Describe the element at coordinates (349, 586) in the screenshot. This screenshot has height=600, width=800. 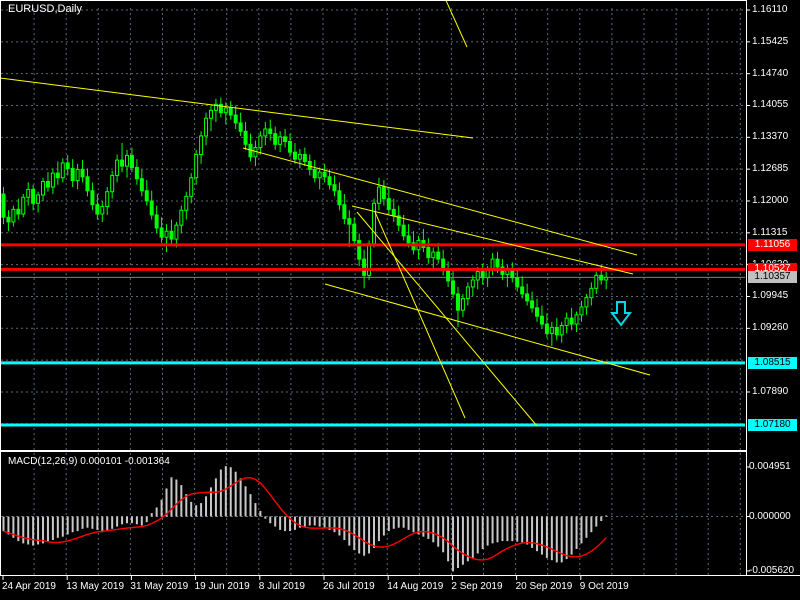
I see `date-axis-label: 26 Jul 2019` at that location.